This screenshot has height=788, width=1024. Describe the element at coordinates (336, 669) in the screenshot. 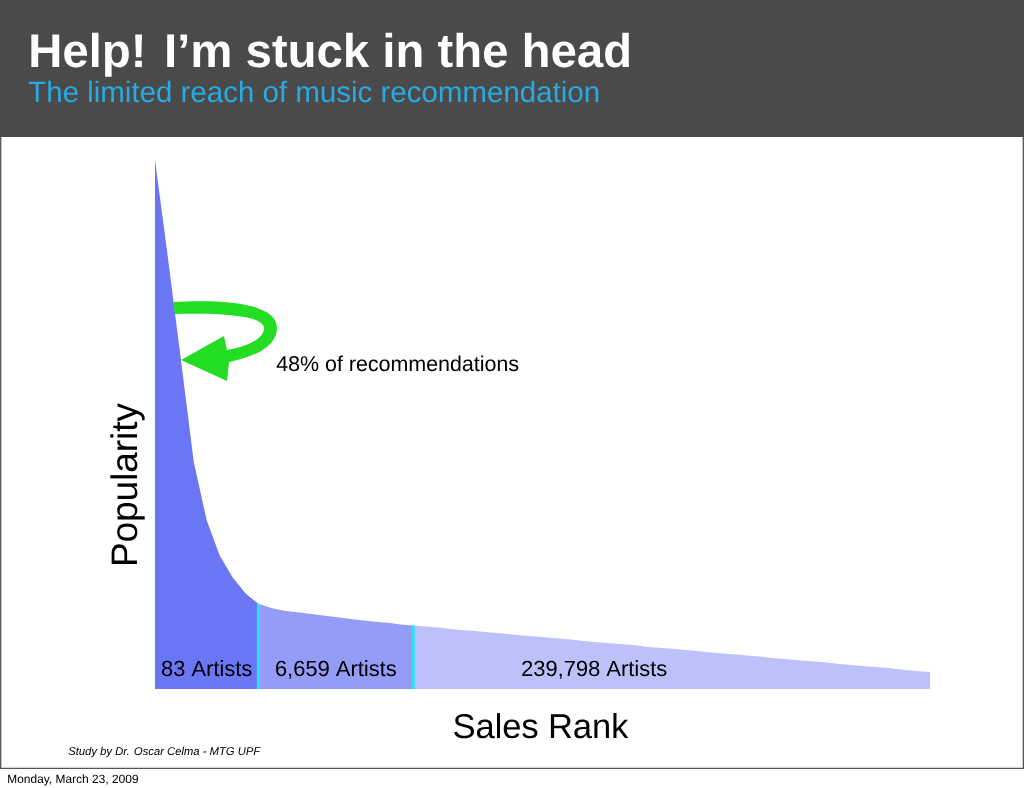

I see `series-label: 6,659 Artists` at that location.